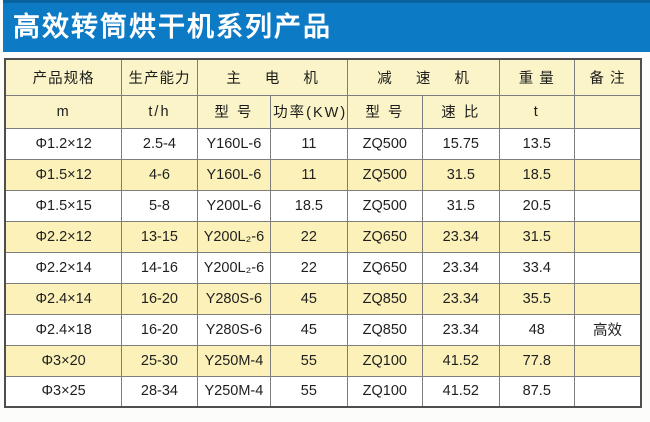 The width and height of the screenshot is (650, 422). What do you see at coordinates (537, 77) in the screenshot?
I see `col-header-weight: 重 量` at bounding box center [537, 77].